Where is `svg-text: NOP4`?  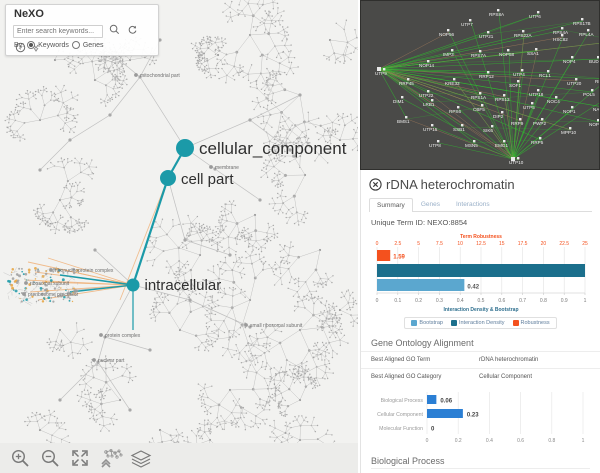 svg-text: NOP4 is located at coordinates (569, 61).